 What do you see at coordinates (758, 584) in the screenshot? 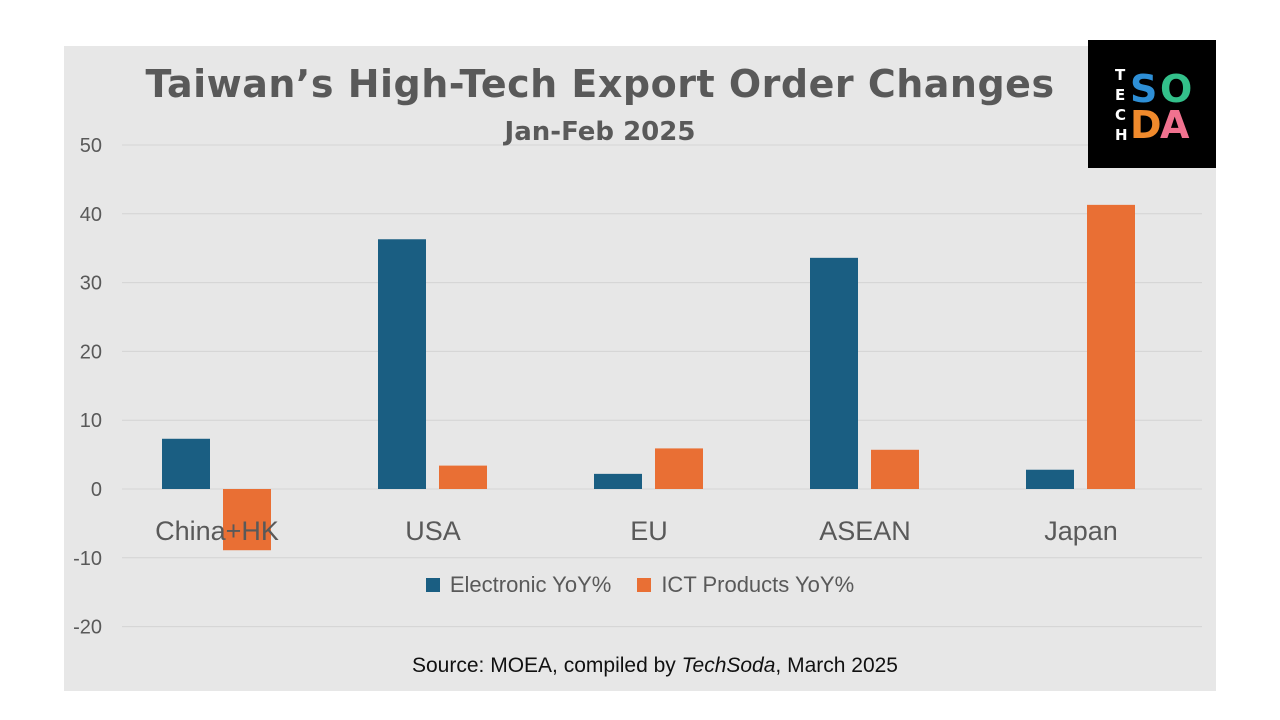
I see `legend-label-ict: ICT Products YoY%` at bounding box center [758, 584].